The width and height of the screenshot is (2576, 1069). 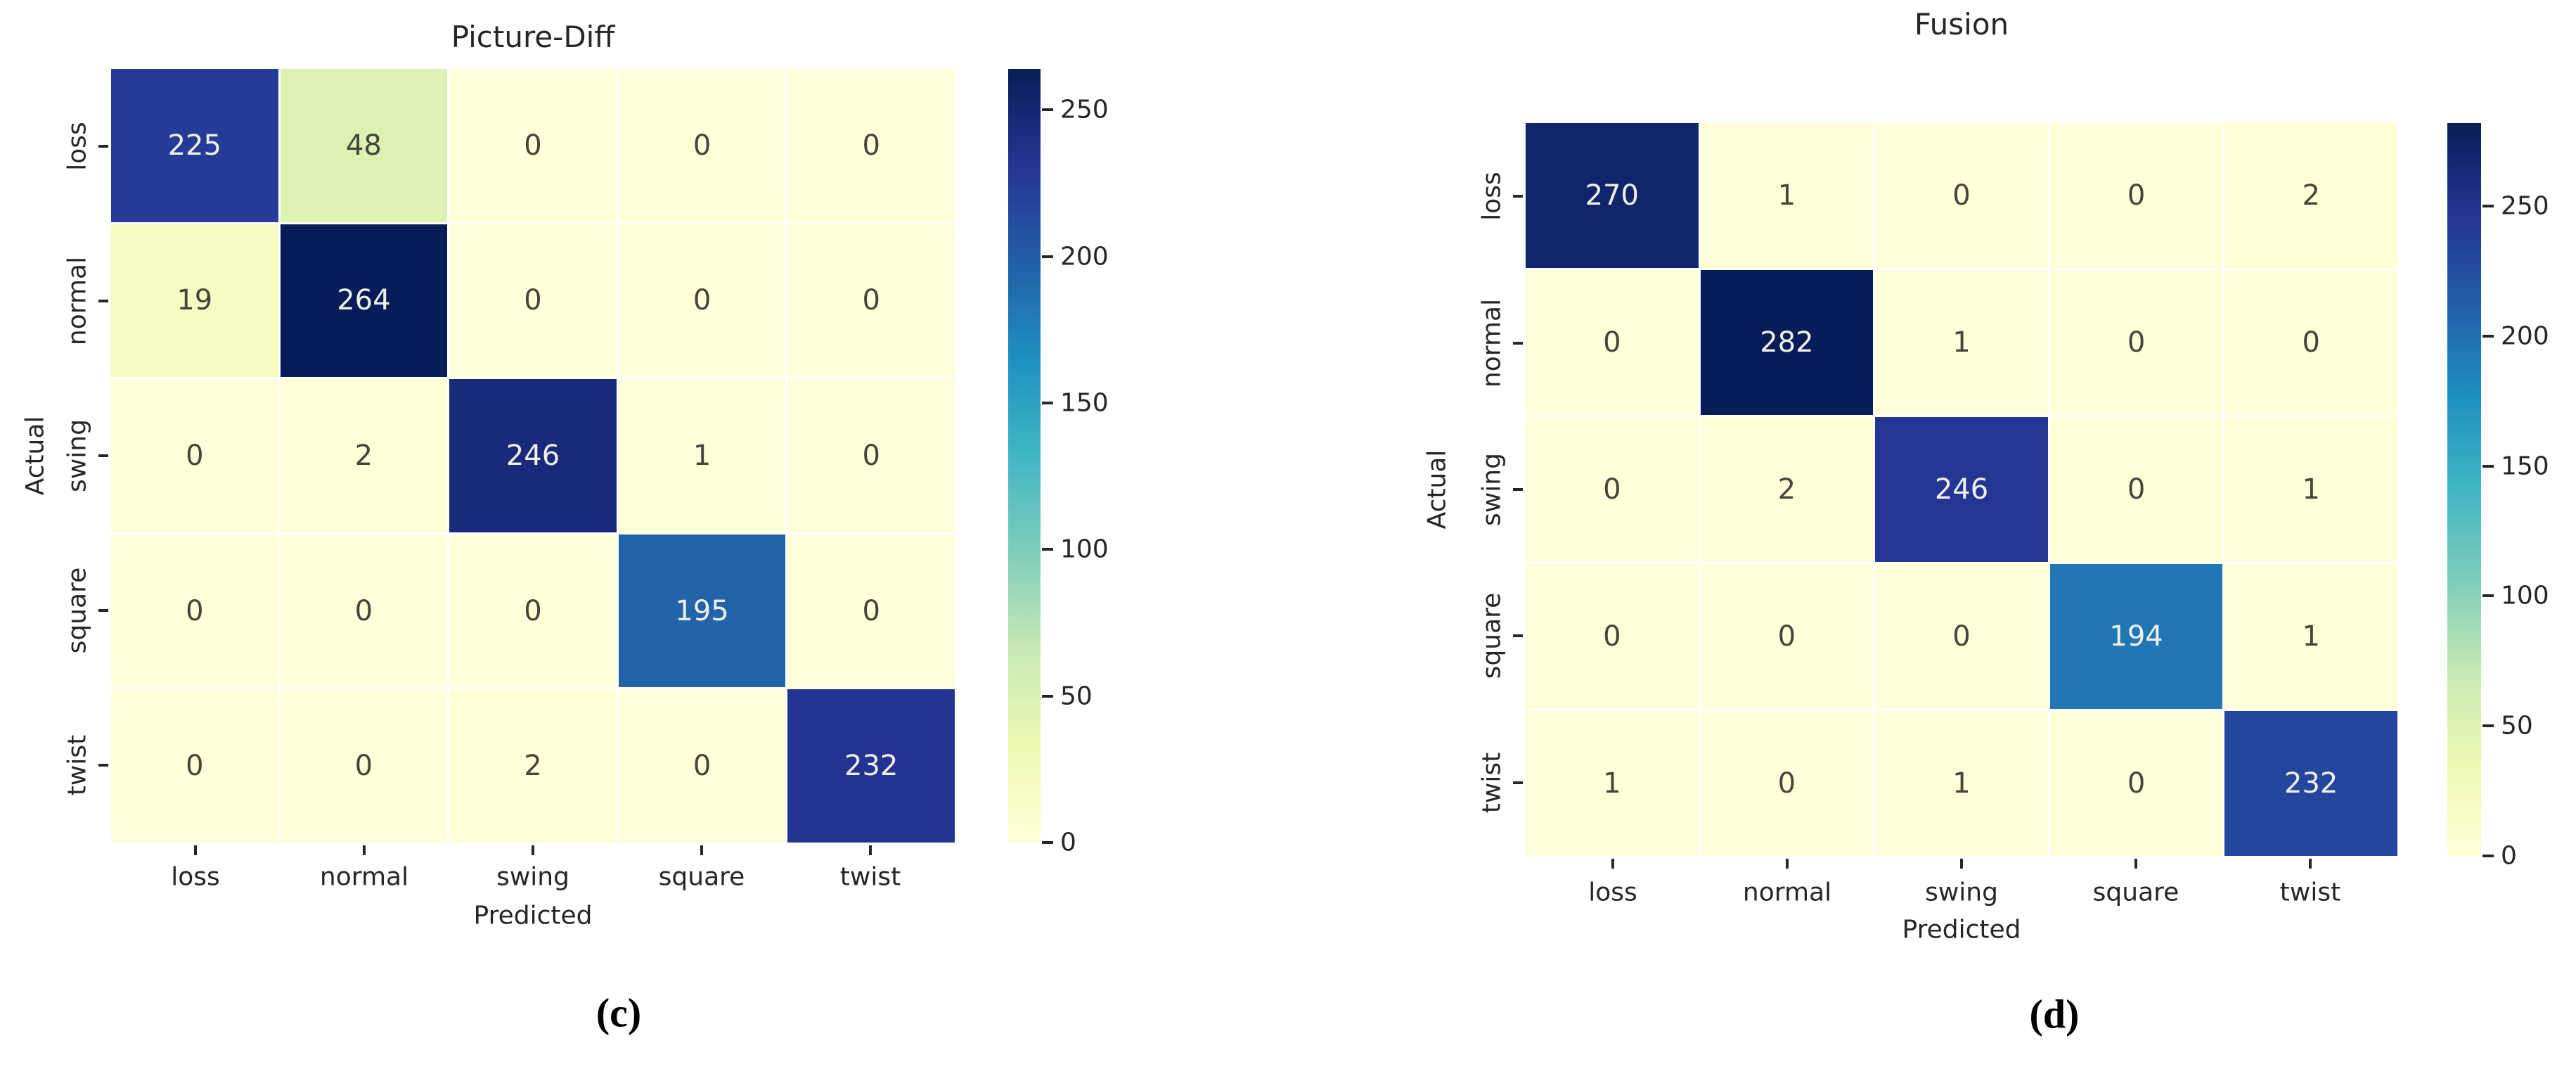 I want to click on heatmap-cell: 270, so click(x=1612, y=195).